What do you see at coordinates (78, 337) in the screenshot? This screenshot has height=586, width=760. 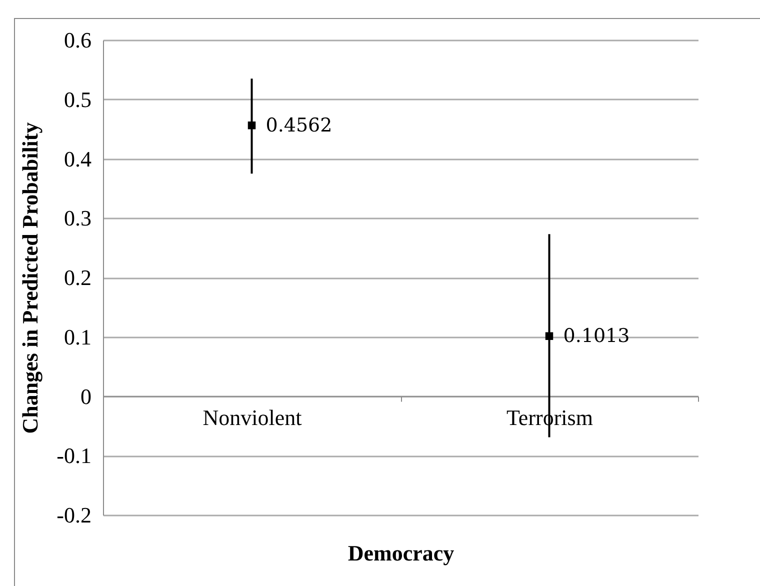 I see `y-tick-label: 0.1` at bounding box center [78, 337].